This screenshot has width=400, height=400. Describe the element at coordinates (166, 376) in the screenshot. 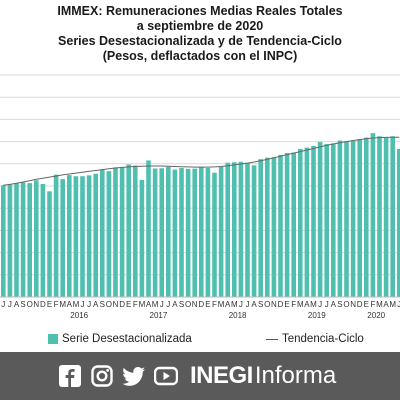

I see `youtube-icon` at that location.